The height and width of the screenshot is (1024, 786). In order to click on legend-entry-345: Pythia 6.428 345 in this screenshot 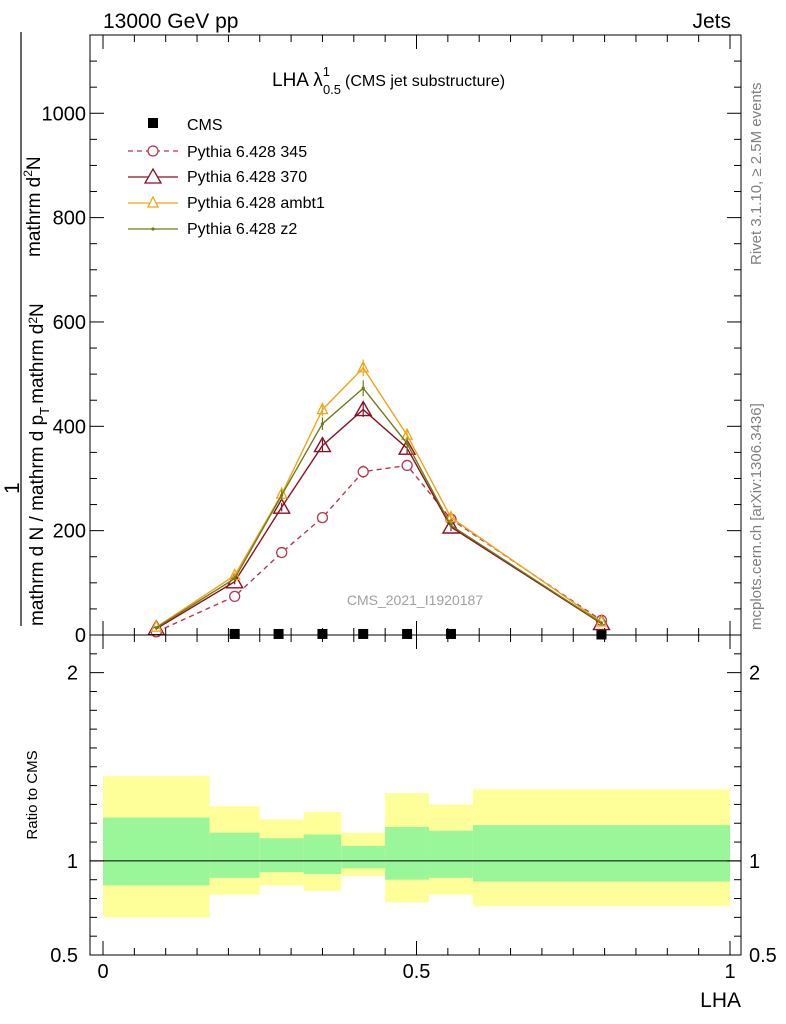, I will do `click(217, 152)`.